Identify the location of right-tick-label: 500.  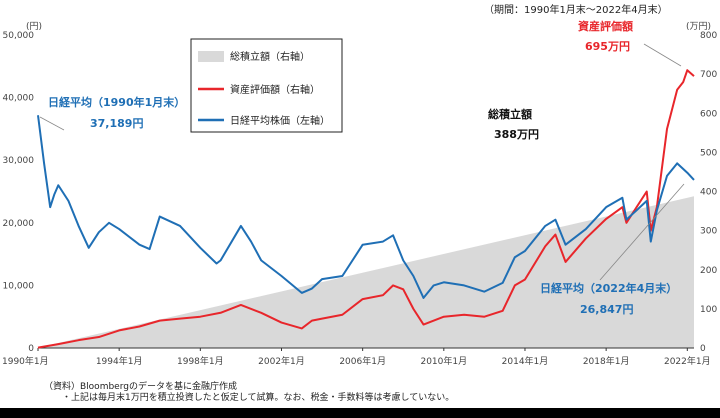
(708, 153).